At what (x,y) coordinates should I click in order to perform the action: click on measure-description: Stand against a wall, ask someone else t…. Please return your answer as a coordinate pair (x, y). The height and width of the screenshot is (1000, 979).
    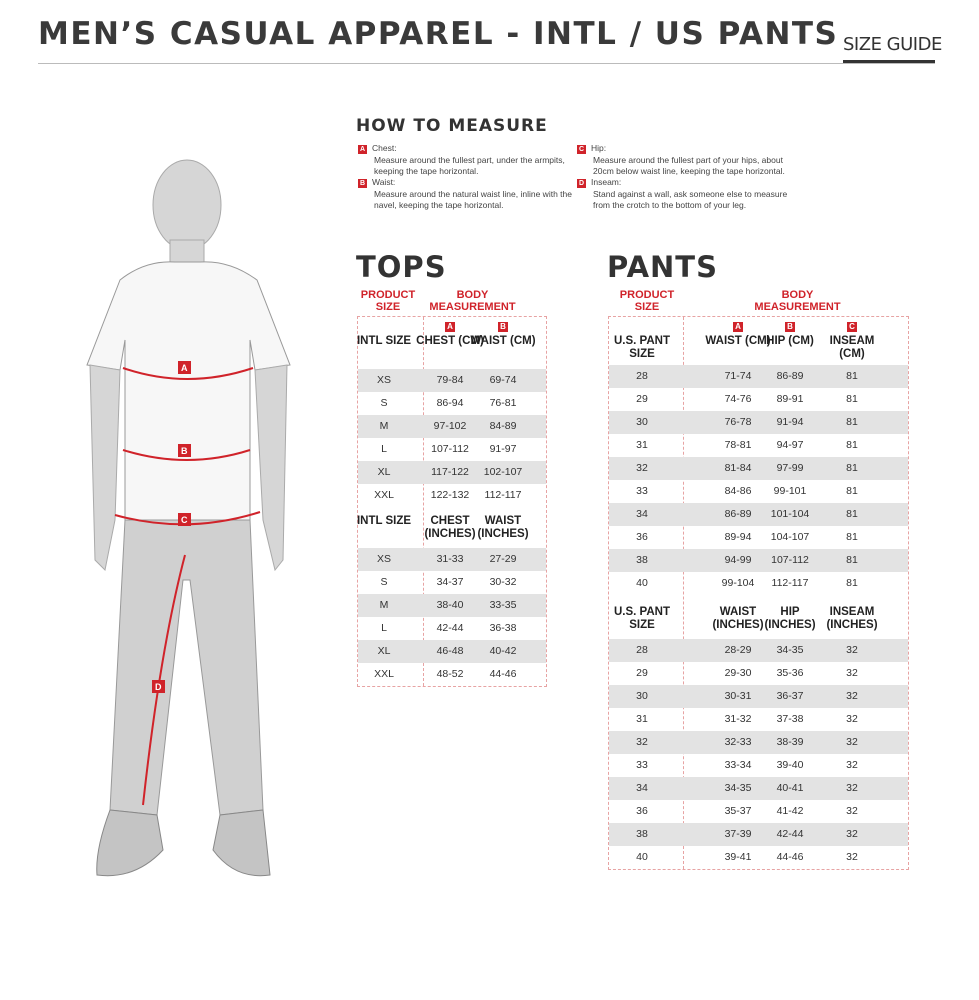
    Looking at the image, I should click on (690, 199).